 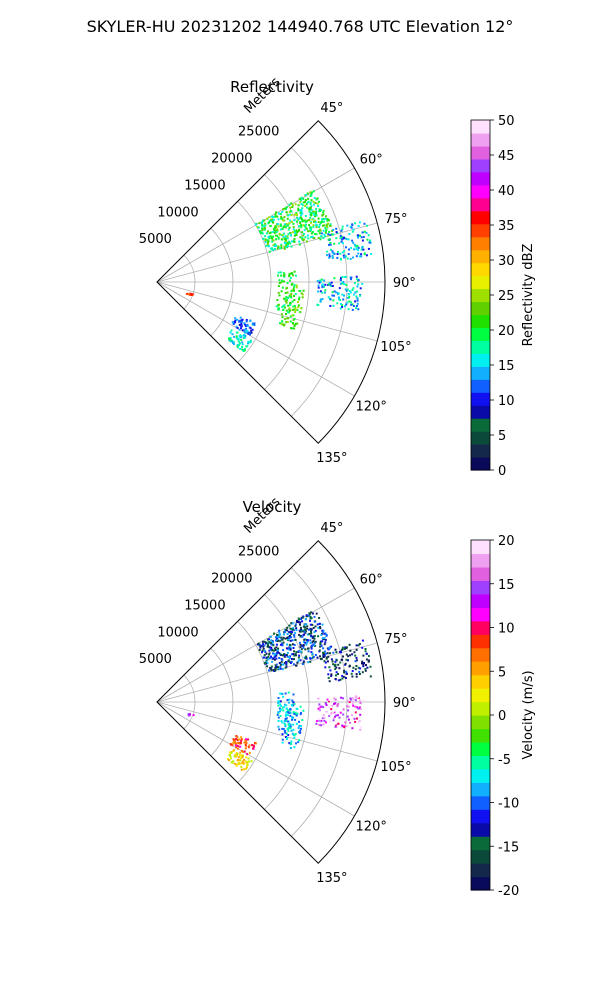 What do you see at coordinates (508, 847) in the screenshot?
I see `colorbar-tick-label: -15` at bounding box center [508, 847].